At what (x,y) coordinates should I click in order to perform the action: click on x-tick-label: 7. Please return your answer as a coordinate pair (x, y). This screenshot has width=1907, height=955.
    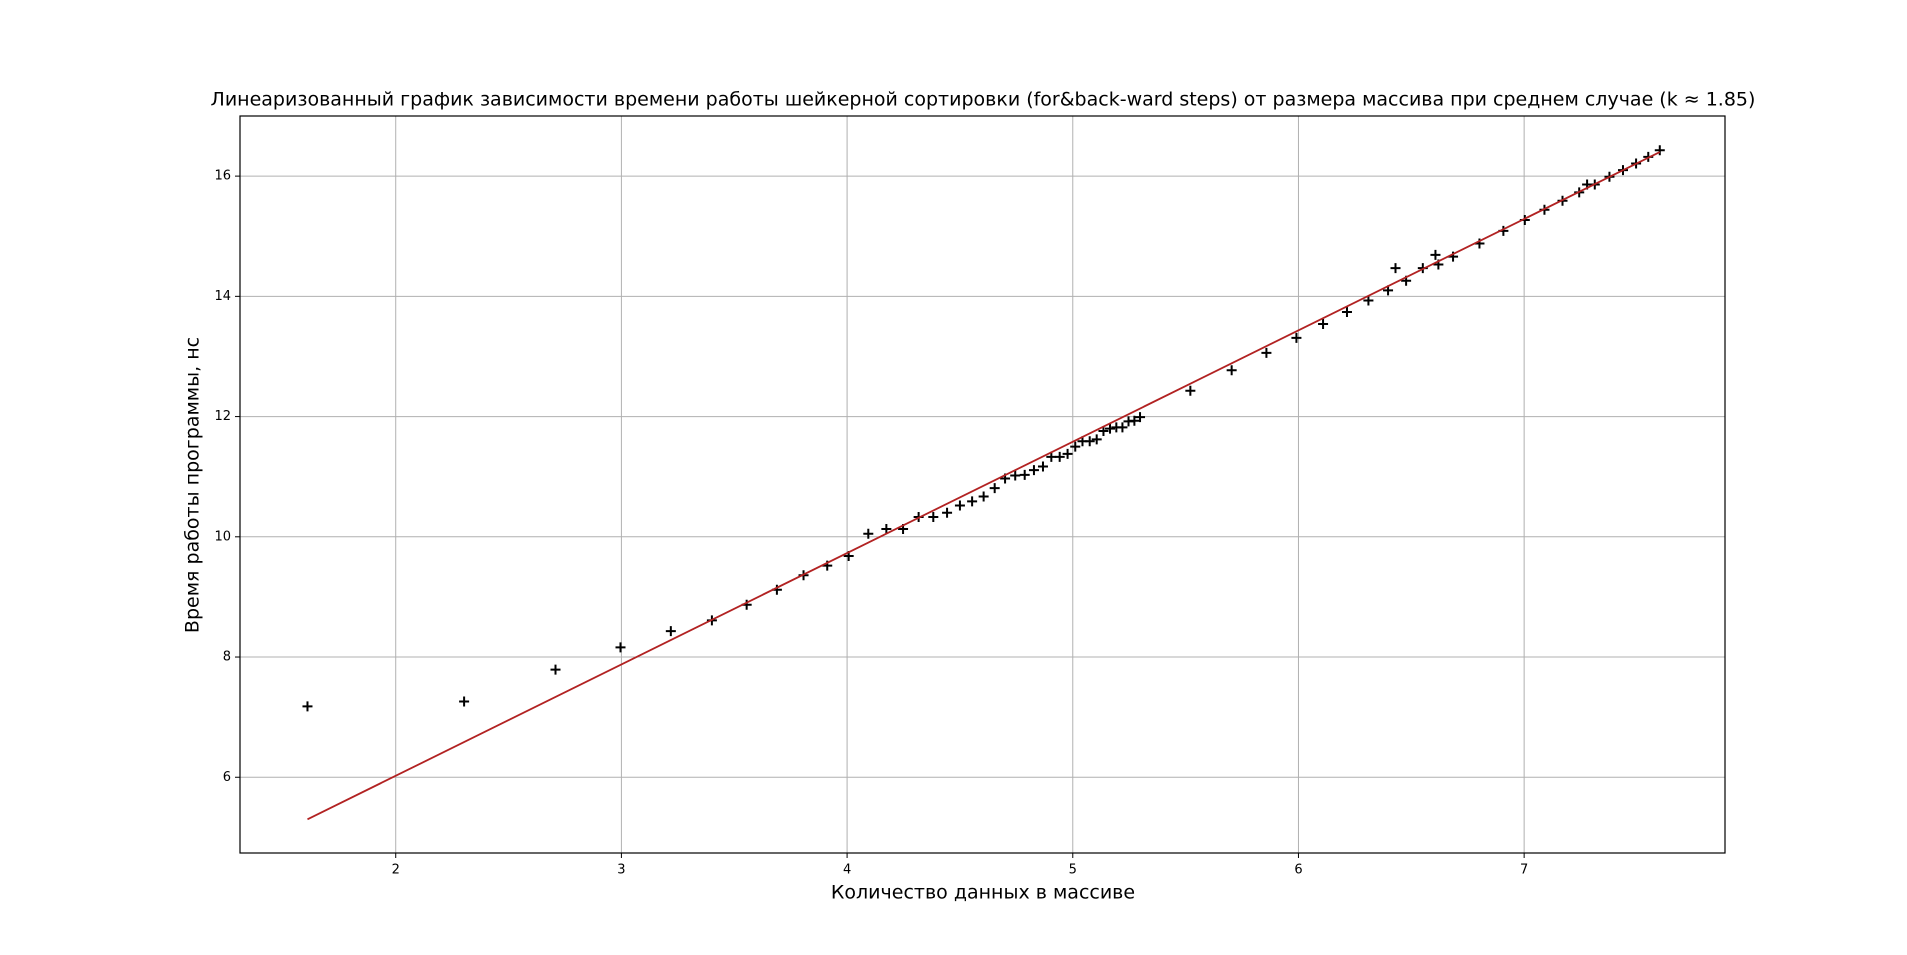
    Looking at the image, I should click on (1524, 870).